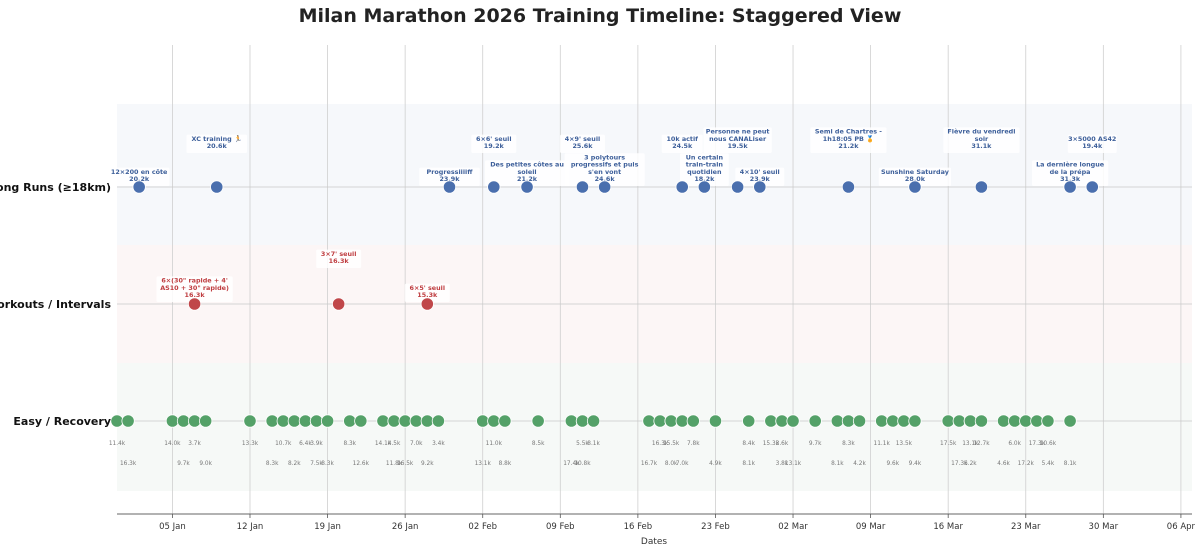 This screenshot has width=1200, height=554. Describe the element at coordinates (848, 139) in the screenshot. I see `annotation-text: Semi de Chartres -1h18:05 PB 🏅 21.2k` at that location.